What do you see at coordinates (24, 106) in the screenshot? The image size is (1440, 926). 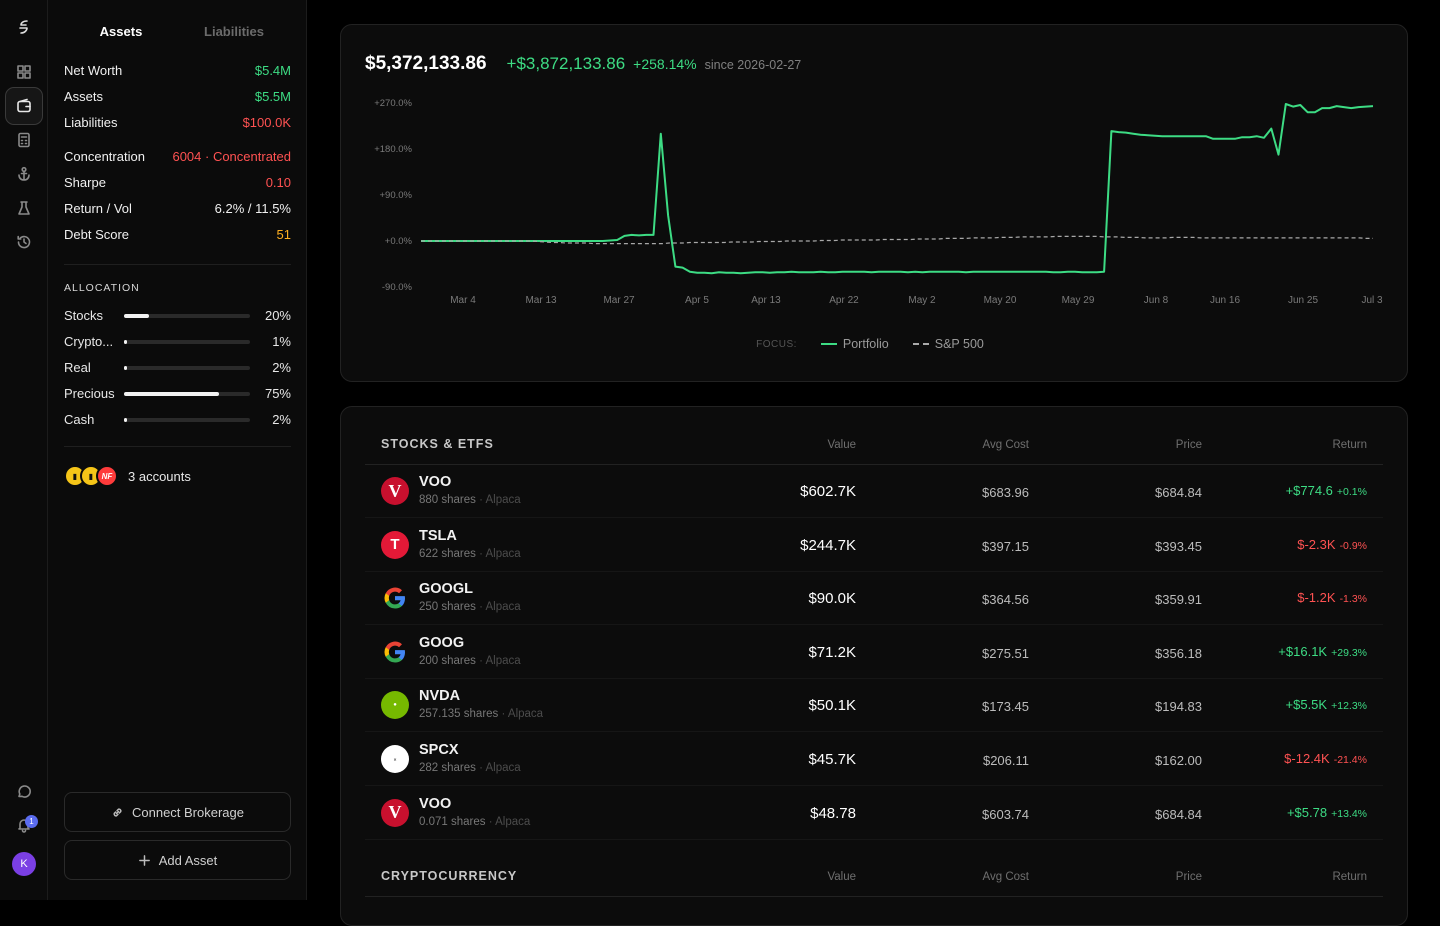 I see `wallet-icon` at bounding box center [24, 106].